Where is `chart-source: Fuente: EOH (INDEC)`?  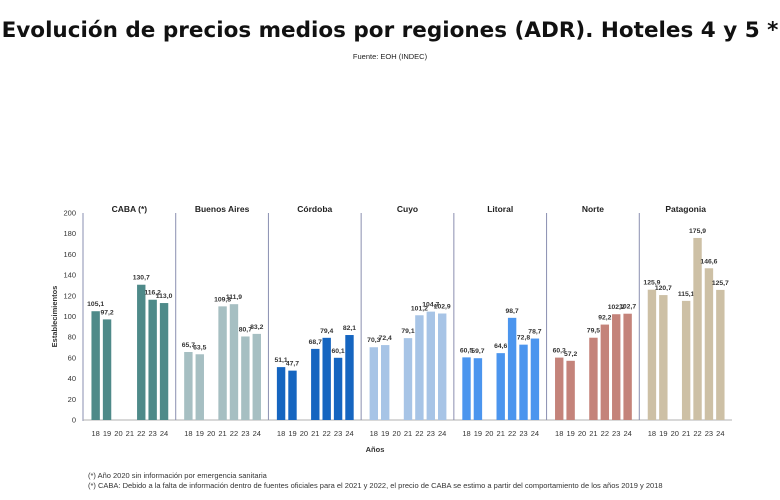
chart-source: Fuente: EOH (INDEC) is located at coordinates (390, 56).